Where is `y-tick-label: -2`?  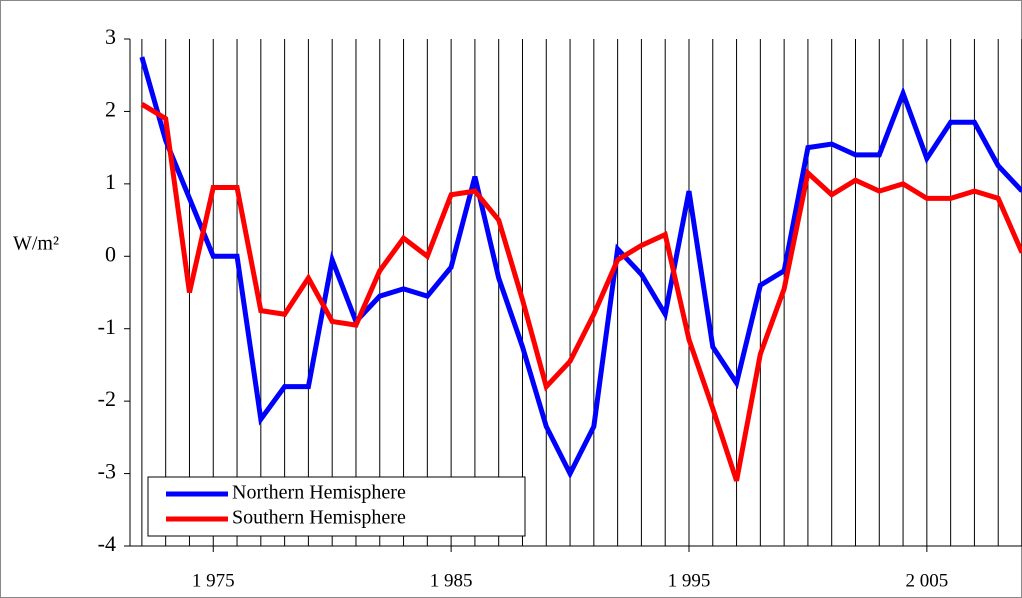
y-tick-label: -2 is located at coordinates (107, 398).